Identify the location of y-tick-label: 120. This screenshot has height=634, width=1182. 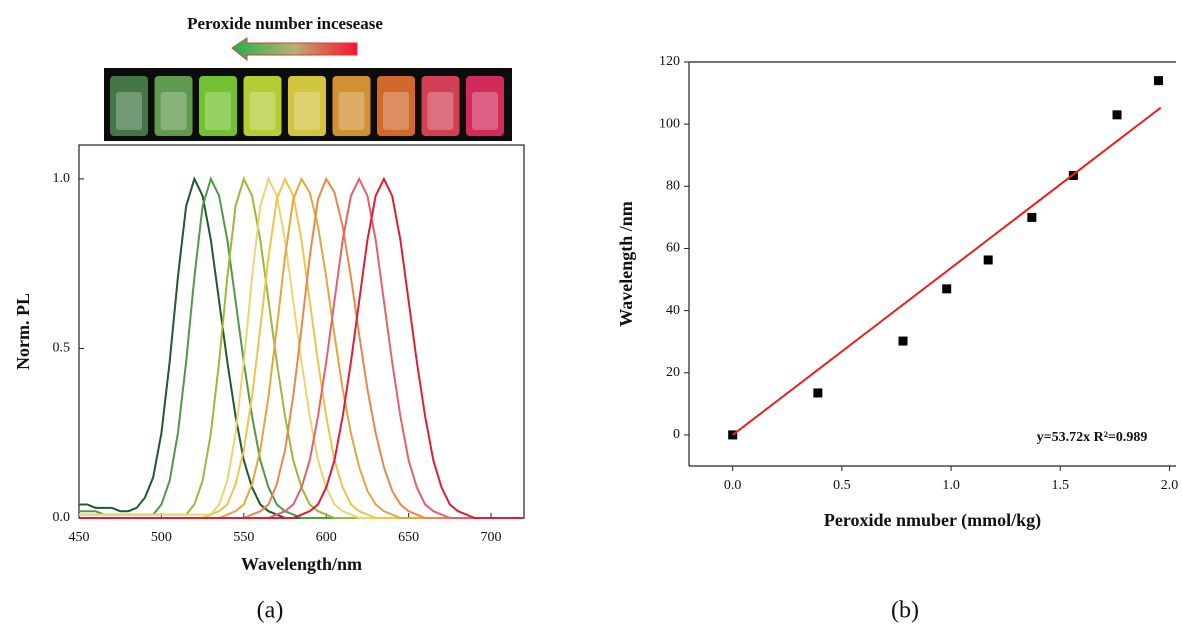
(669, 61).